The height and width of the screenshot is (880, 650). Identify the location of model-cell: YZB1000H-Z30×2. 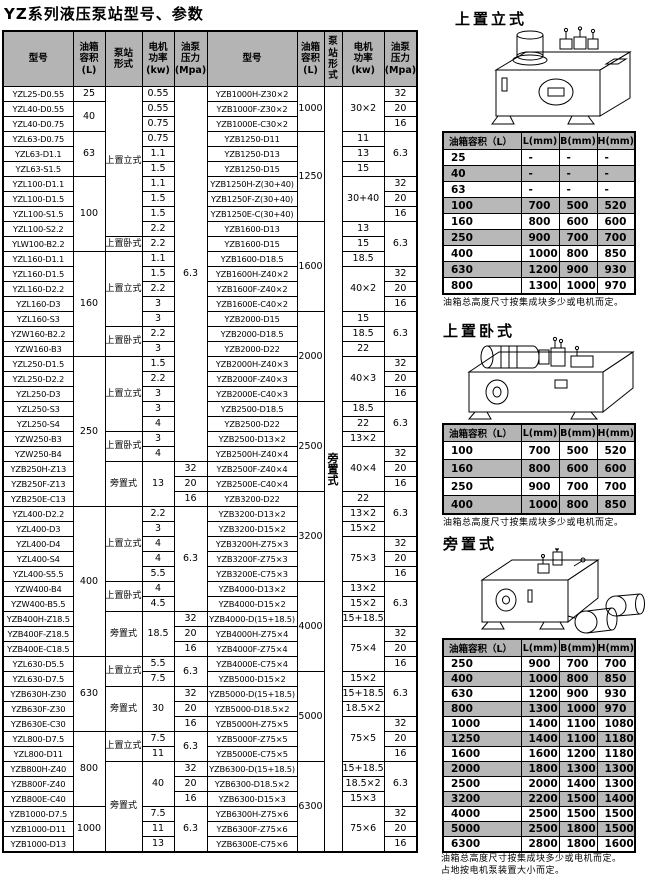
(252, 94).